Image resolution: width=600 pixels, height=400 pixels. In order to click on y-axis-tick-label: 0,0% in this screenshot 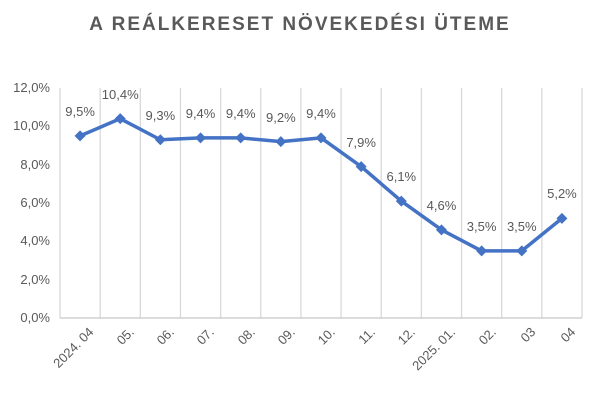, I will do `click(35, 317)`.